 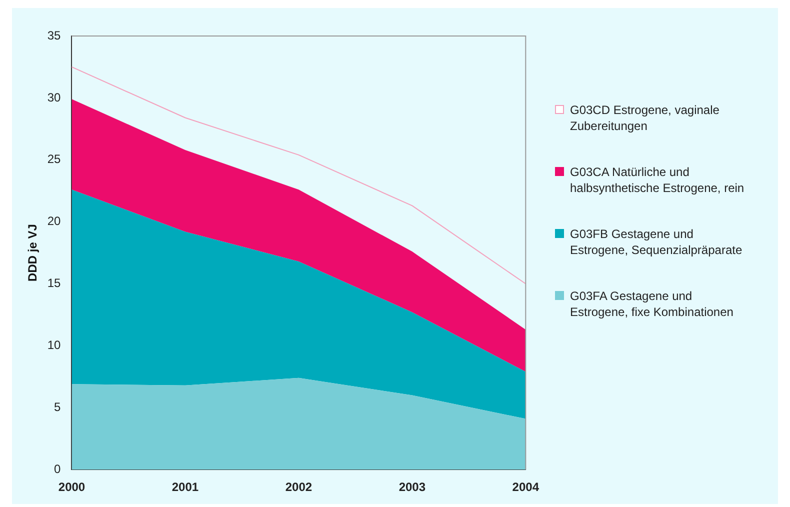 What do you see at coordinates (33, 253) in the screenshot?
I see `y-axis-title: DDD je VJ` at bounding box center [33, 253].